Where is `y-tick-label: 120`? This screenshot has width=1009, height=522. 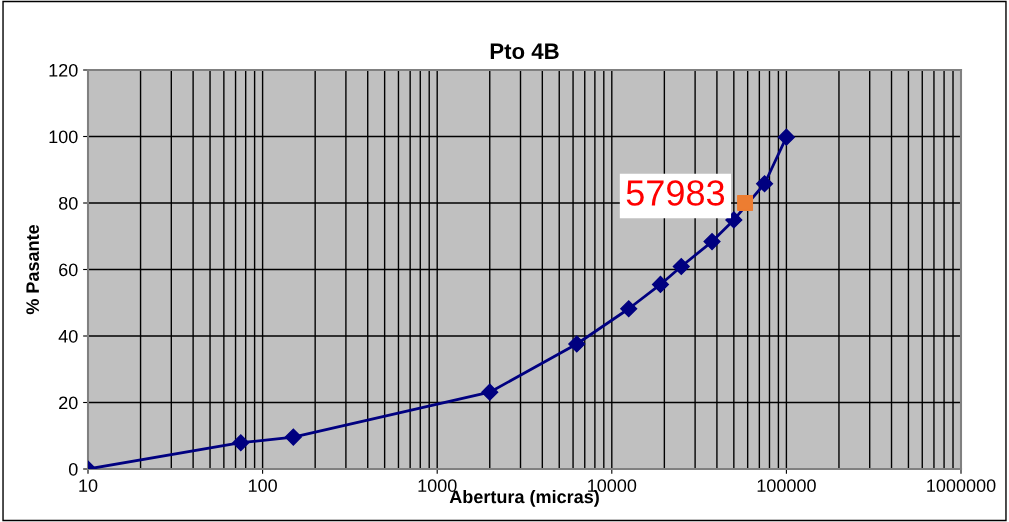
y-tick-label: 120 is located at coordinates (63, 70).